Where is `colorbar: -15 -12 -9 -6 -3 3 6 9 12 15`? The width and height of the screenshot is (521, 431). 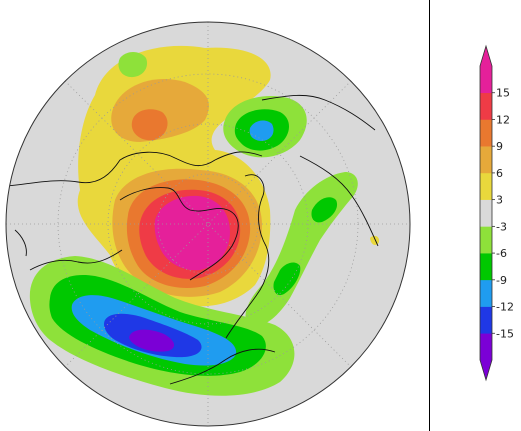
colorbar: -15 -12 -9 -6 -3 3 6 9 12 15 is located at coordinates (496, 213).